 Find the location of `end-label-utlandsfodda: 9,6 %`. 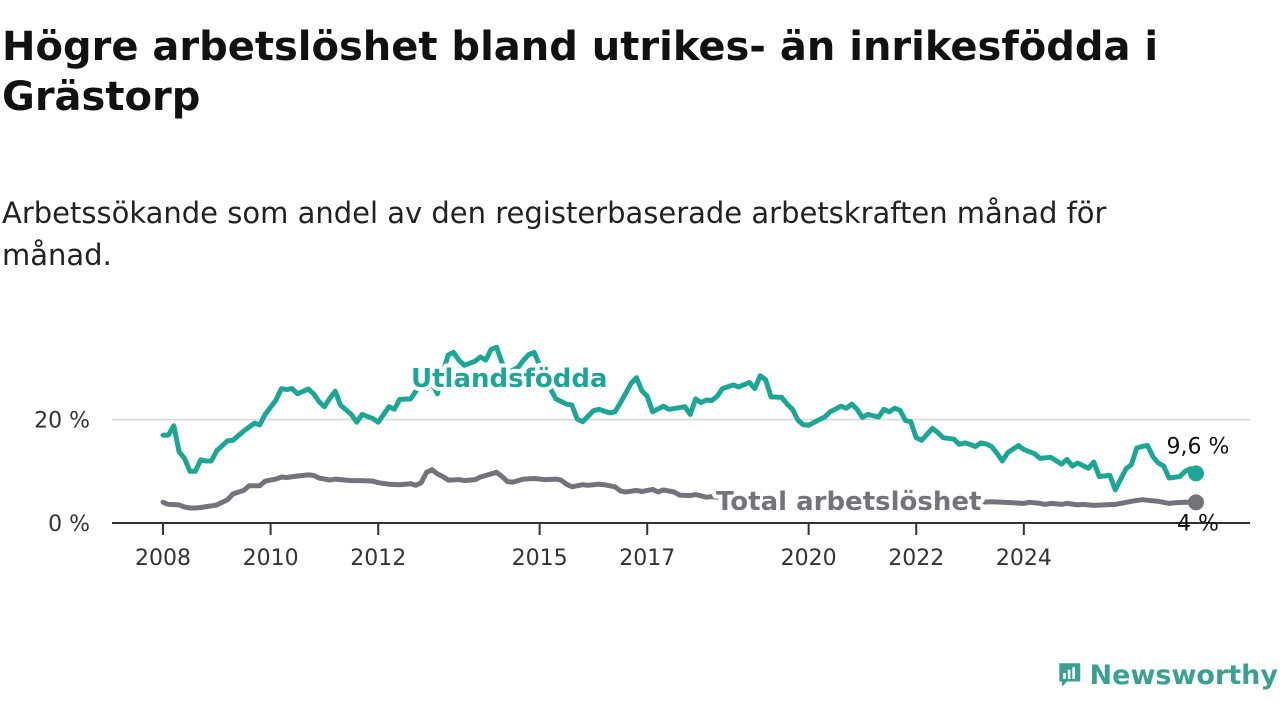

end-label-utlandsfodda: 9,6 % is located at coordinates (1198, 446).